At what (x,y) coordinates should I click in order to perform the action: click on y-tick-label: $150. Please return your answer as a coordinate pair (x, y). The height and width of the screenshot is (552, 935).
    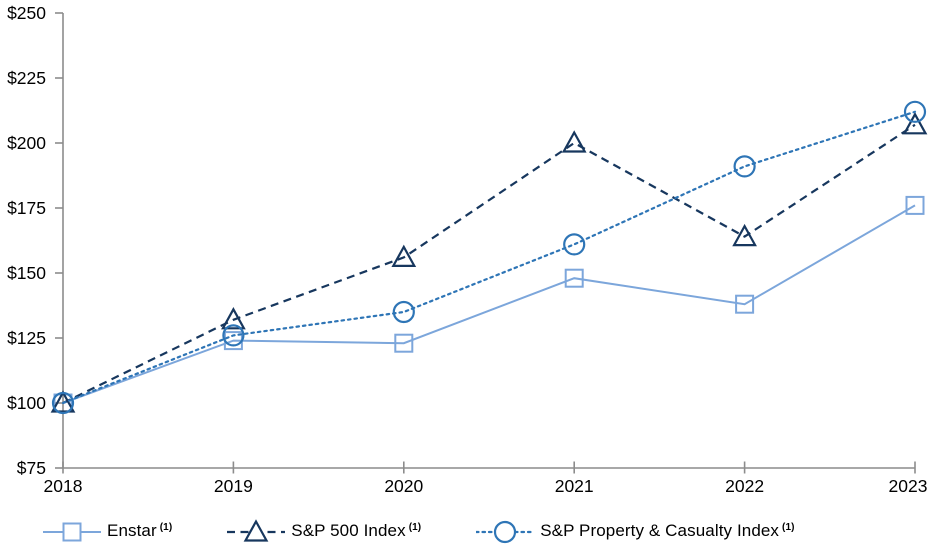
    Looking at the image, I should click on (26, 273).